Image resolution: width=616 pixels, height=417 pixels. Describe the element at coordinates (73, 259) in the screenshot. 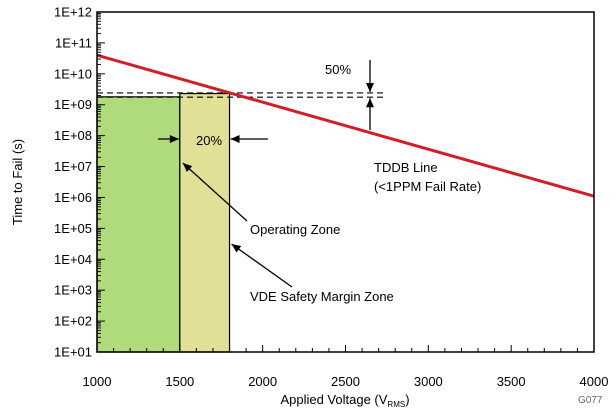

I see `y-tick-label: 1E+04` at that location.